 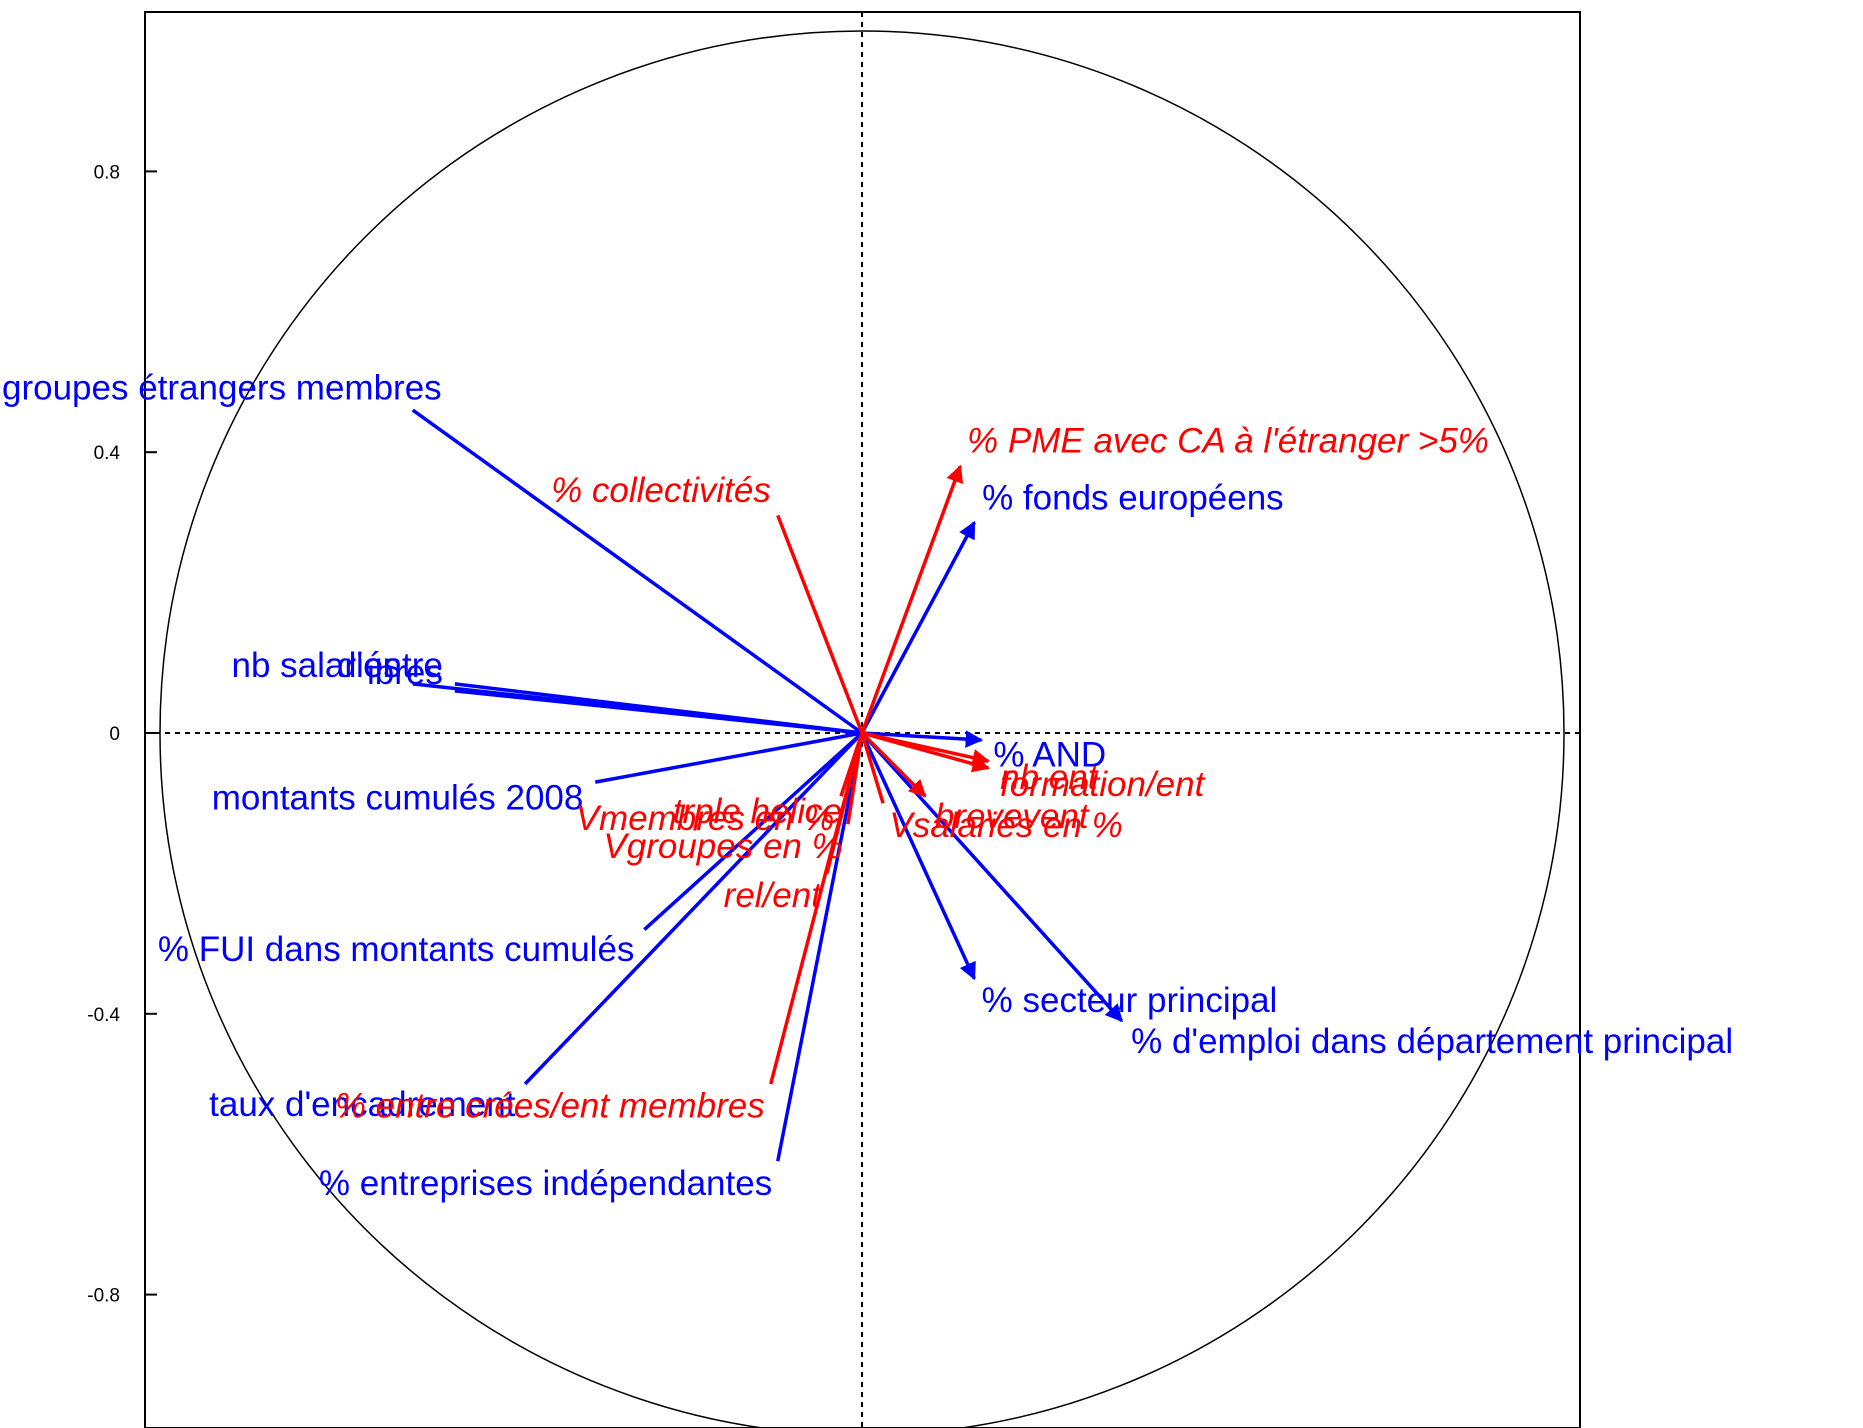 I want to click on arrow-collectivites, so click(x=820, y=624).